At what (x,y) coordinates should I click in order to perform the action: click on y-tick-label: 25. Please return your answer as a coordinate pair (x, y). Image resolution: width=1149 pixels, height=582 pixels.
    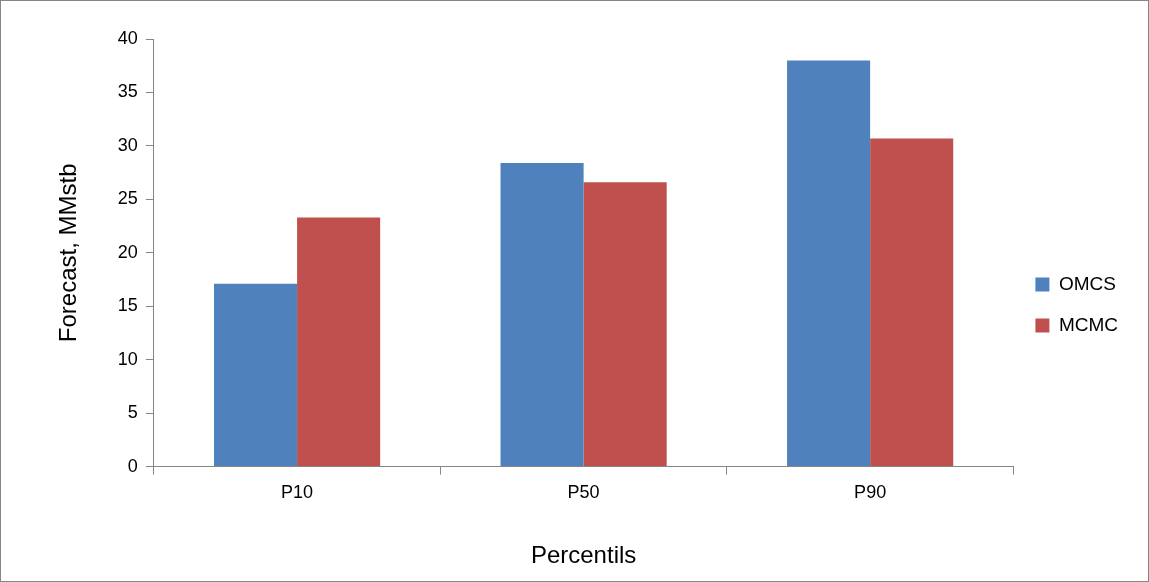
    Looking at the image, I should click on (127, 198).